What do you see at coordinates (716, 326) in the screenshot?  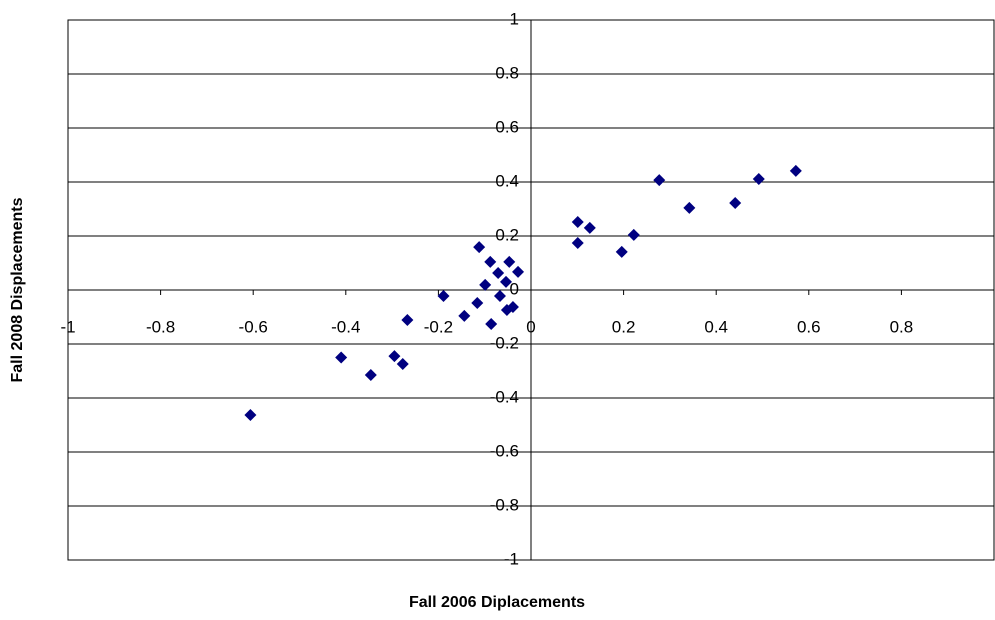 I see `x-tick-label: 0.4` at bounding box center [716, 326].